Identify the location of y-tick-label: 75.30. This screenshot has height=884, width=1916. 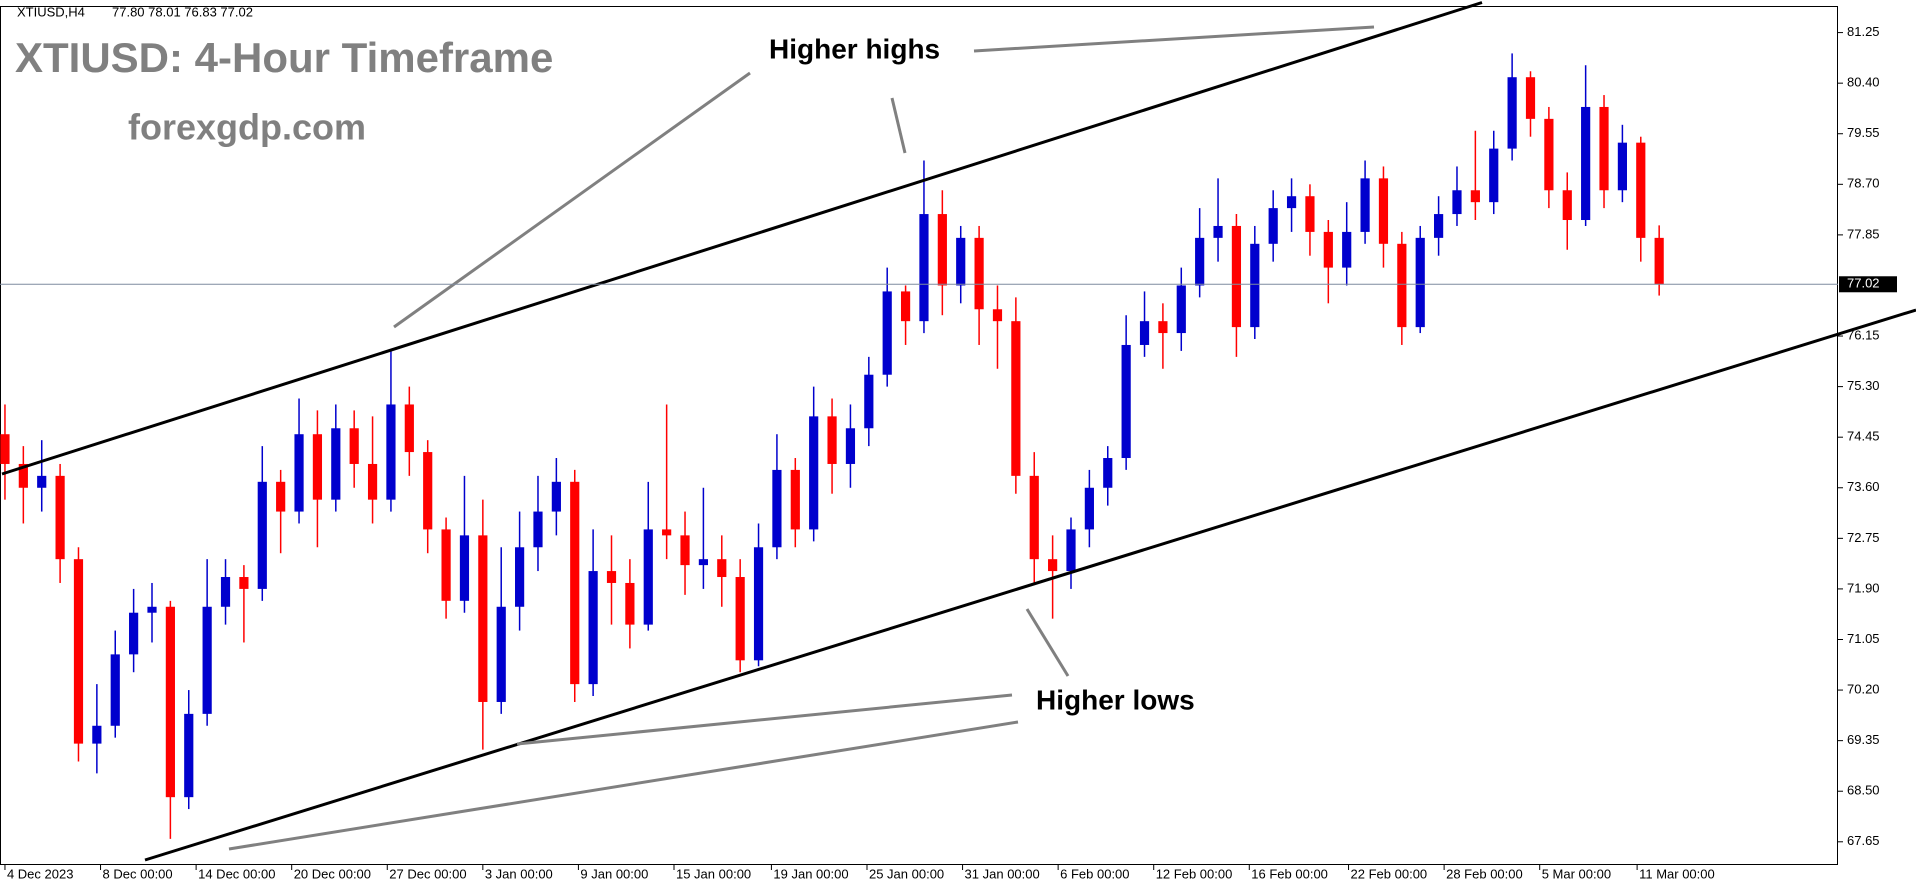
(1863, 385).